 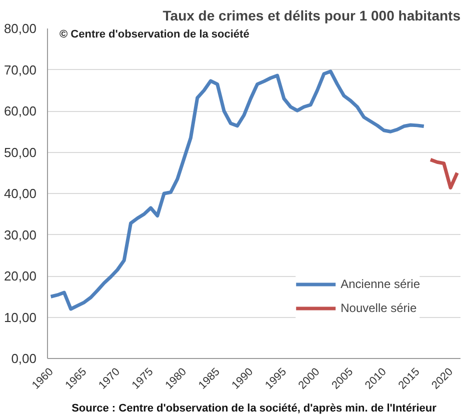 What do you see at coordinates (155, 34) in the screenshot?
I see `annotation: © Centre d'observation de la société` at bounding box center [155, 34].